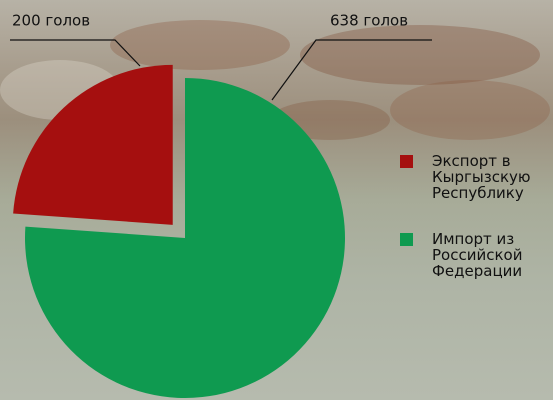 This screenshot has height=400, width=553. What do you see at coordinates (51, 21) in the screenshot?
I see `value-label: 200 голов` at bounding box center [51, 21].